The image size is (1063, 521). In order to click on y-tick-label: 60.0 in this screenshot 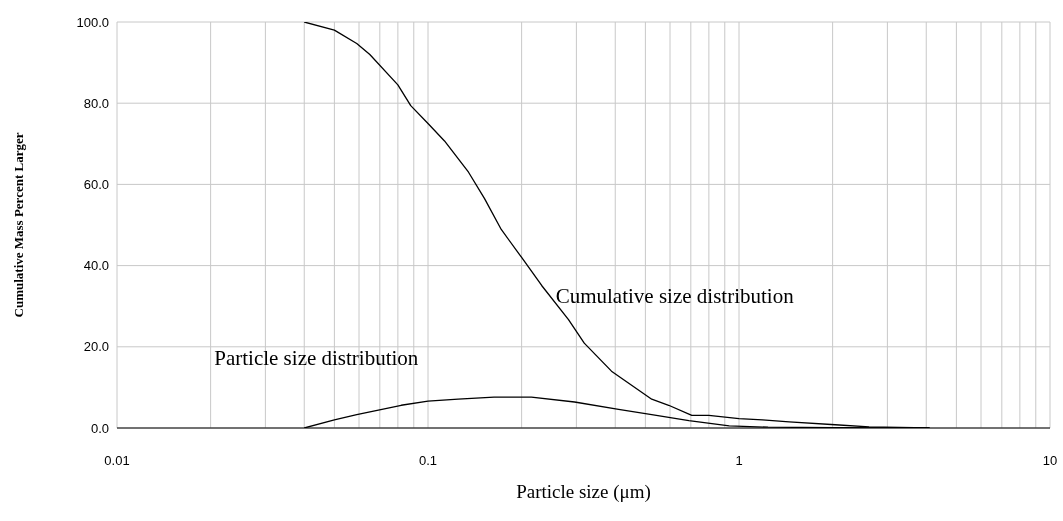, I will do `click(96, 185)`.